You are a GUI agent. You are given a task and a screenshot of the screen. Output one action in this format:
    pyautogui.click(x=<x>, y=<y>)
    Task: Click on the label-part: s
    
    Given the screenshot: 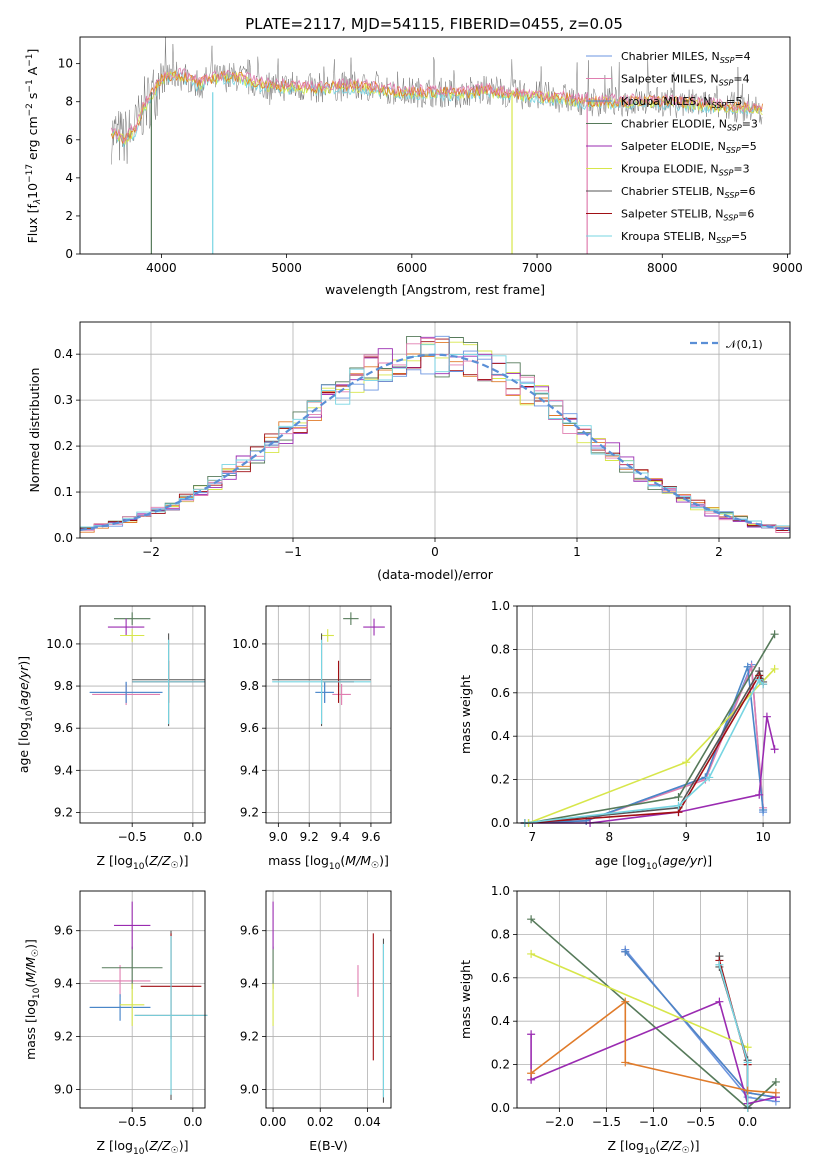 What is the action you would take?
    pyautogui.click(x=32, y=98)
    